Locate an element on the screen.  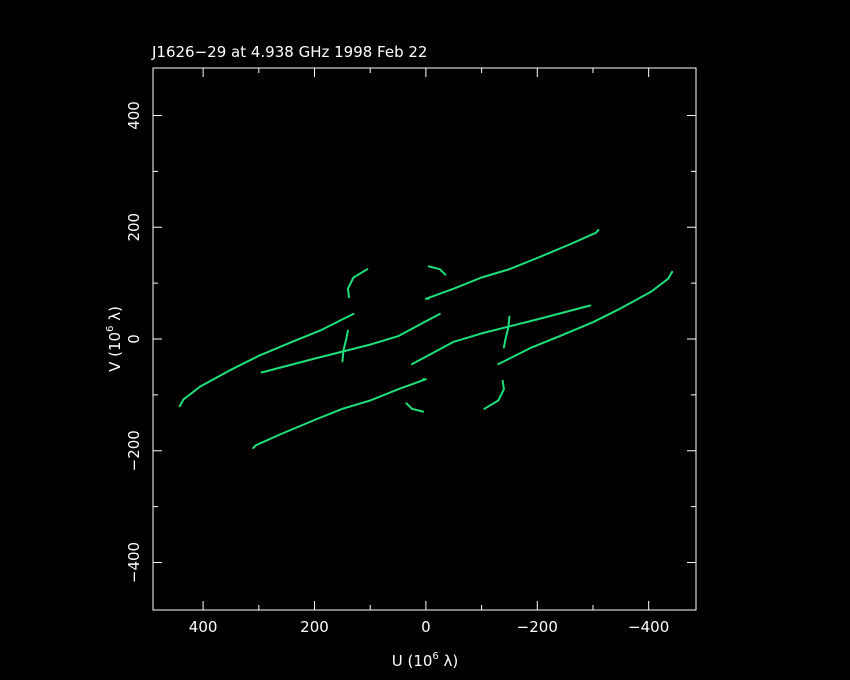
y-tick-label: 0 is located at coordinates (134, 339).